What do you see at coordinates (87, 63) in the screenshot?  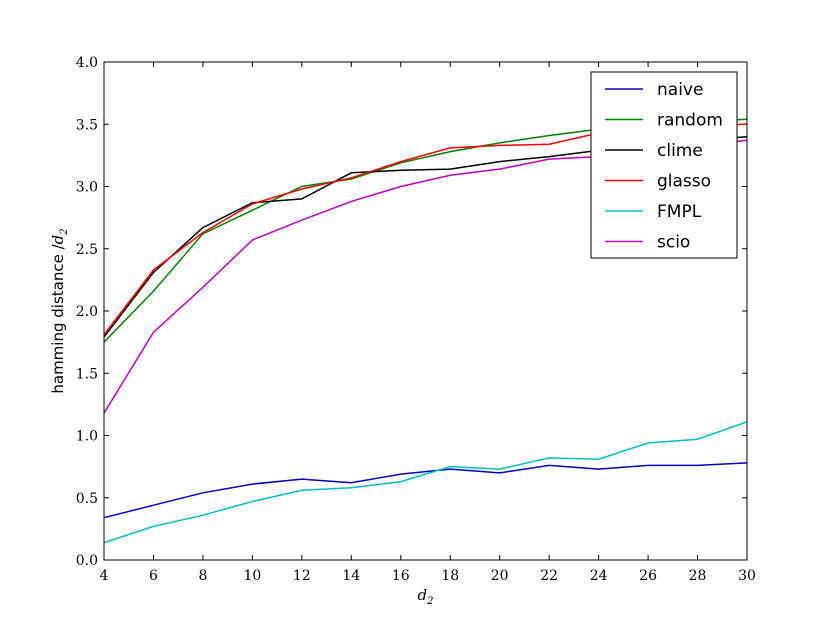 I see `y-tick-label: 4.0` at bounding box center [87, 63].